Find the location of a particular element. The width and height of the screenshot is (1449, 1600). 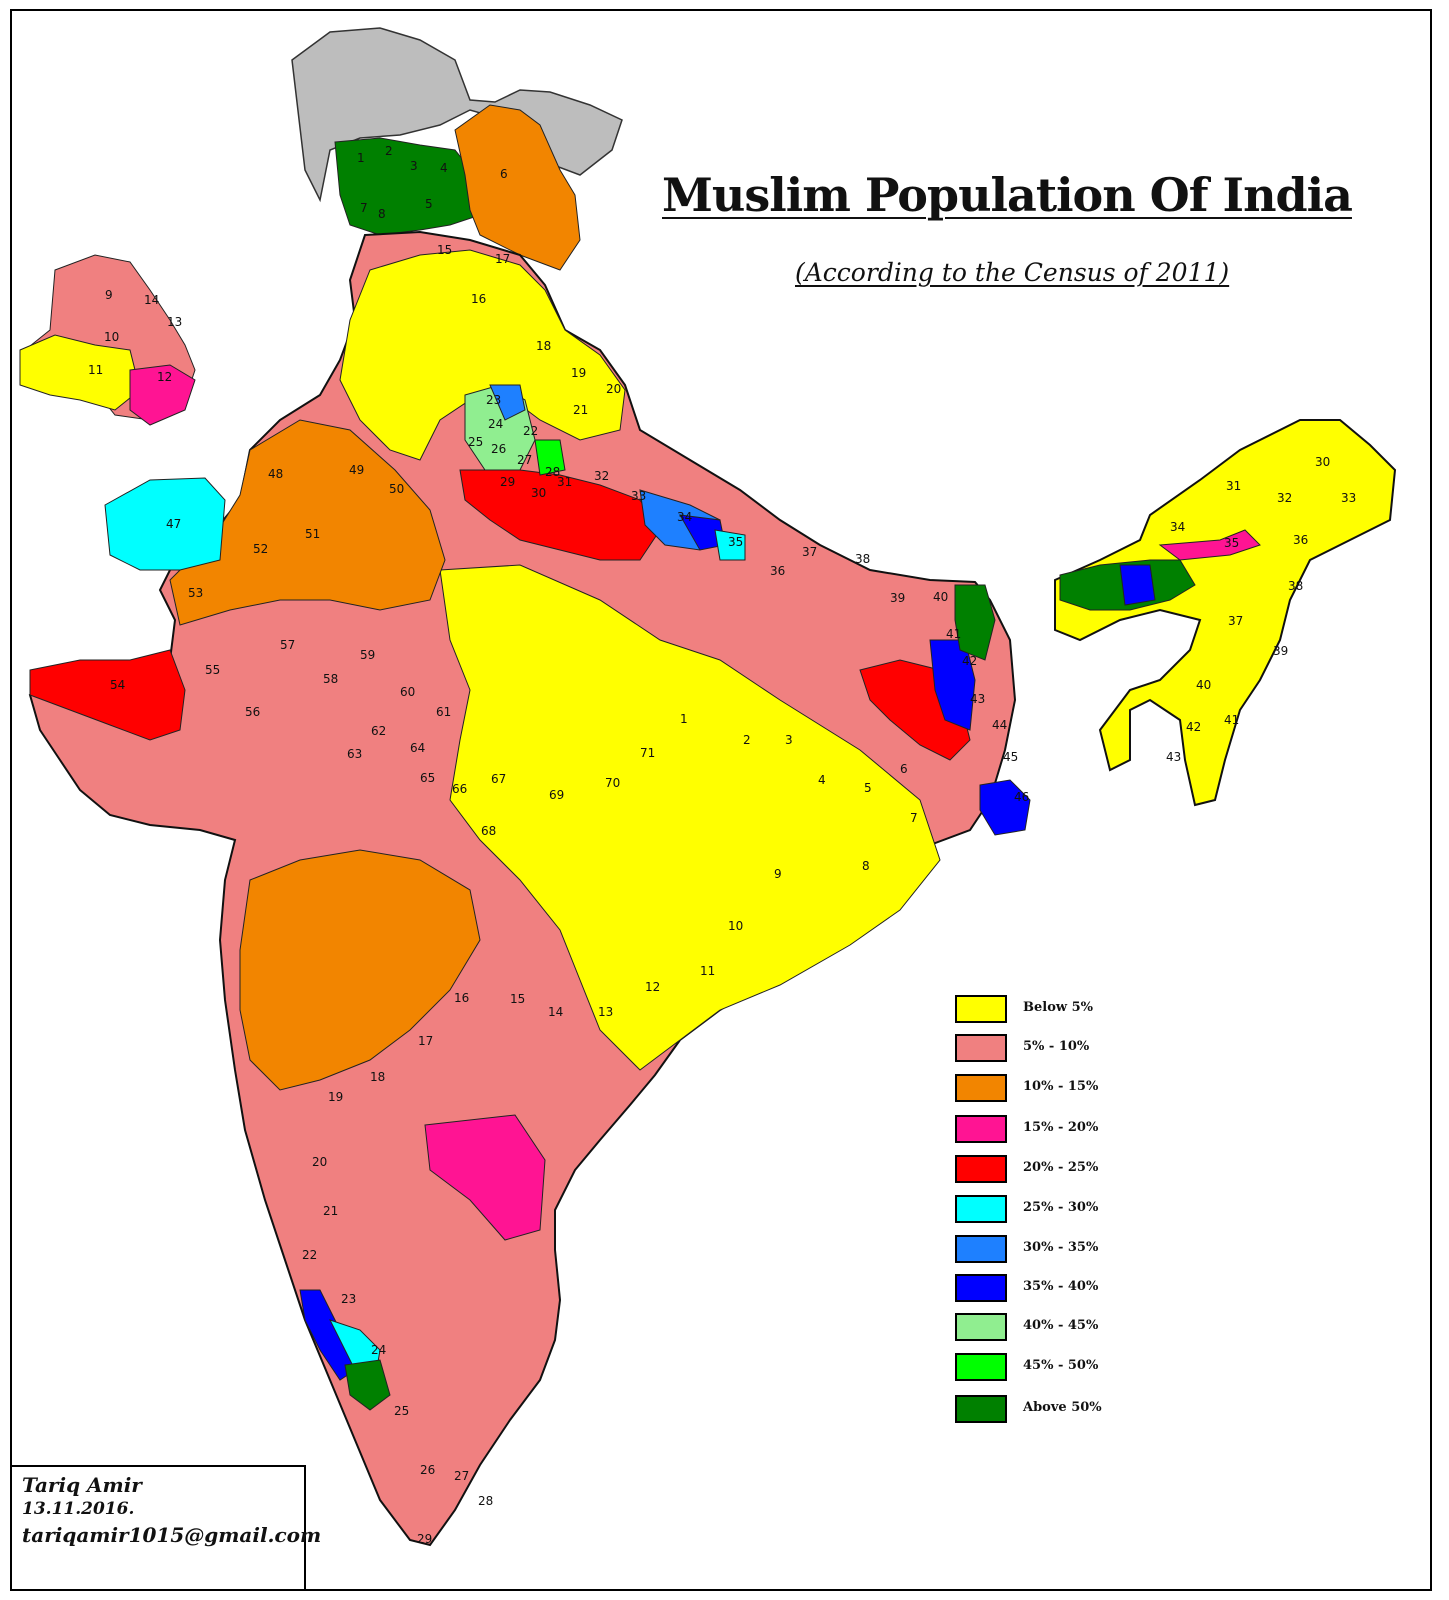

district-number-label: 68 is located at coordinates (488, 831).